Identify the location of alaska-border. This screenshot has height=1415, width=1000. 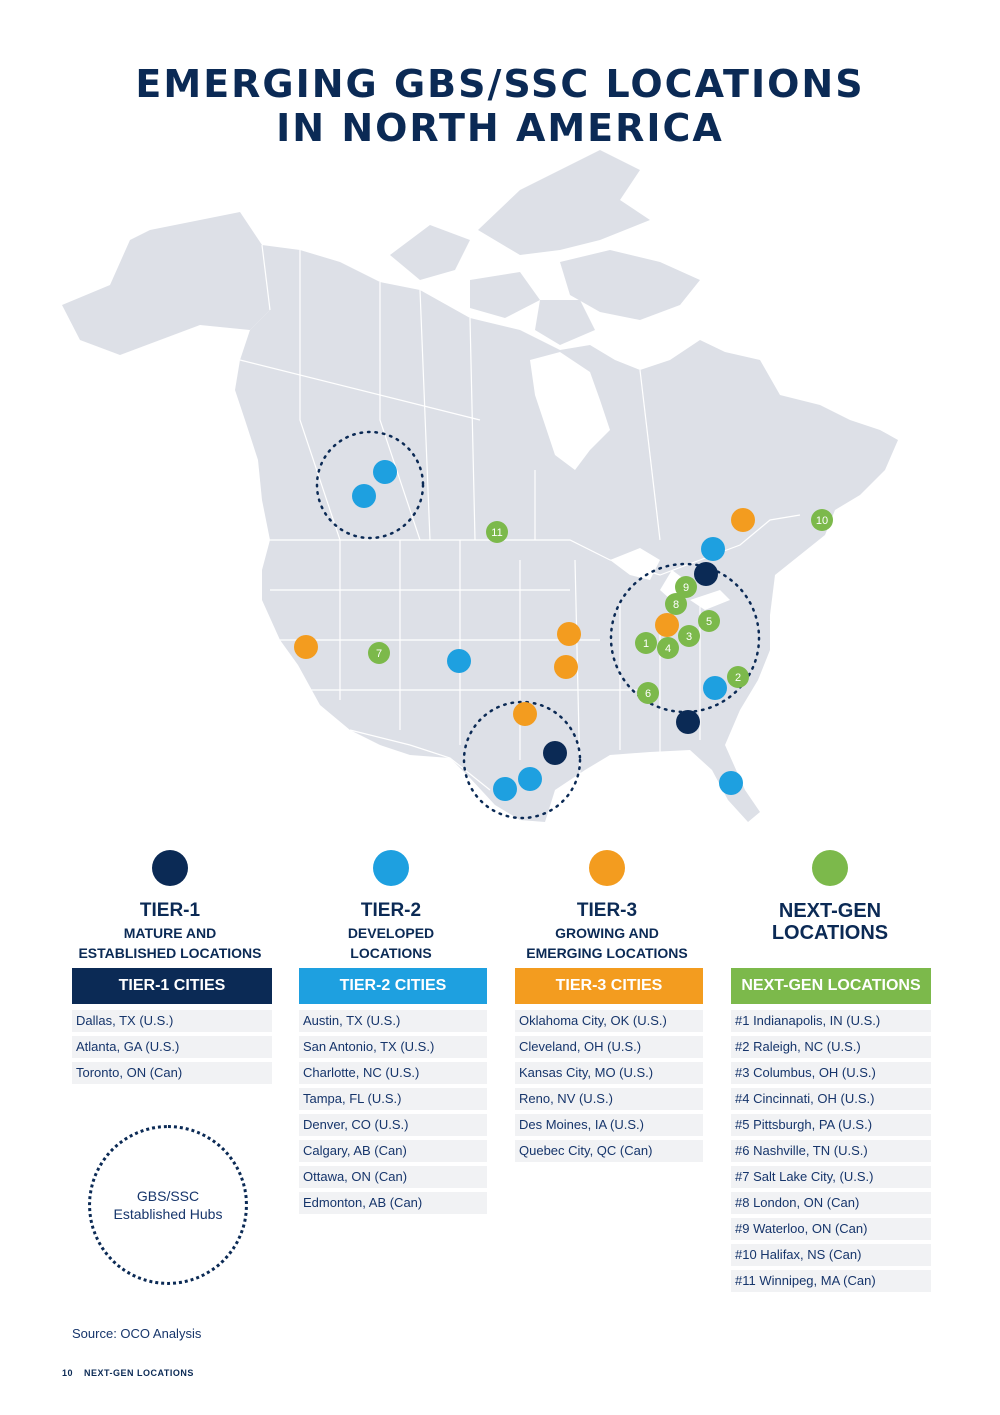
(266, 277).